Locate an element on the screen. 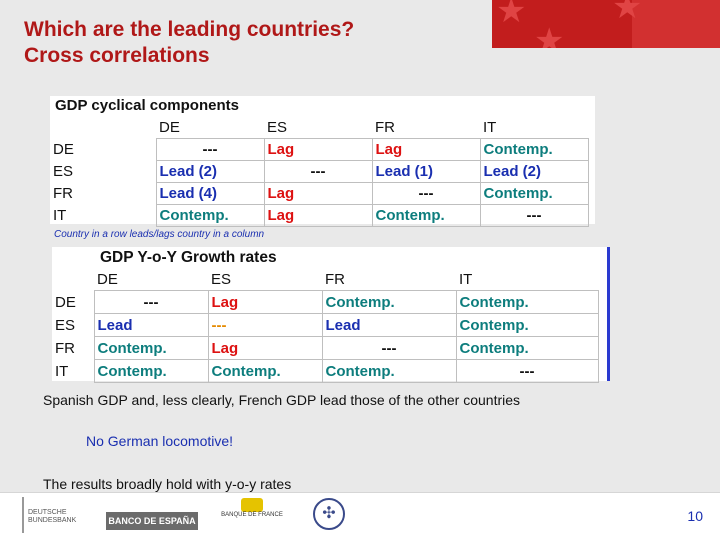  table2-row-header: ES is located at coordinates (65, 325).